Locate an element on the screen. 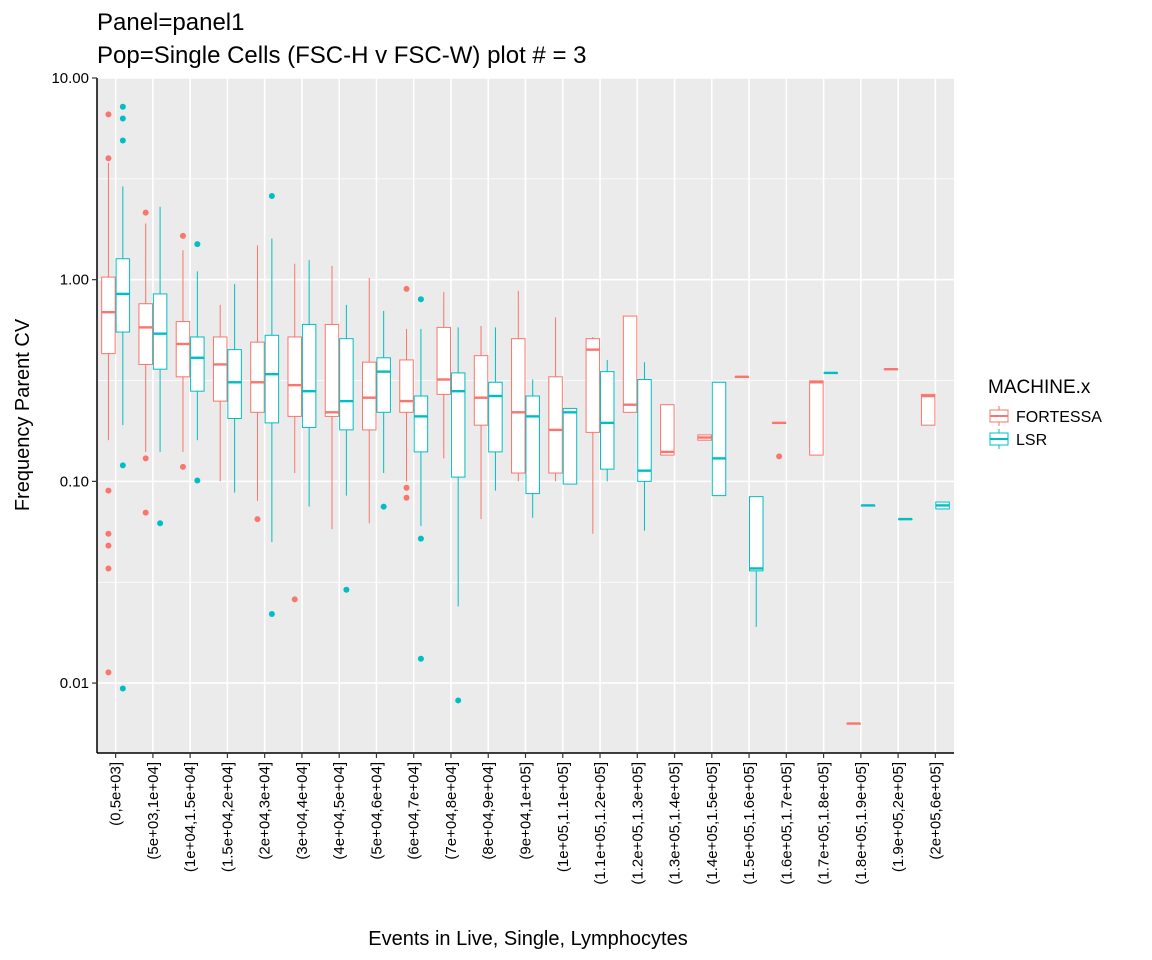  legend-title: MACHINE.x is located at coordinates (1039, 387).